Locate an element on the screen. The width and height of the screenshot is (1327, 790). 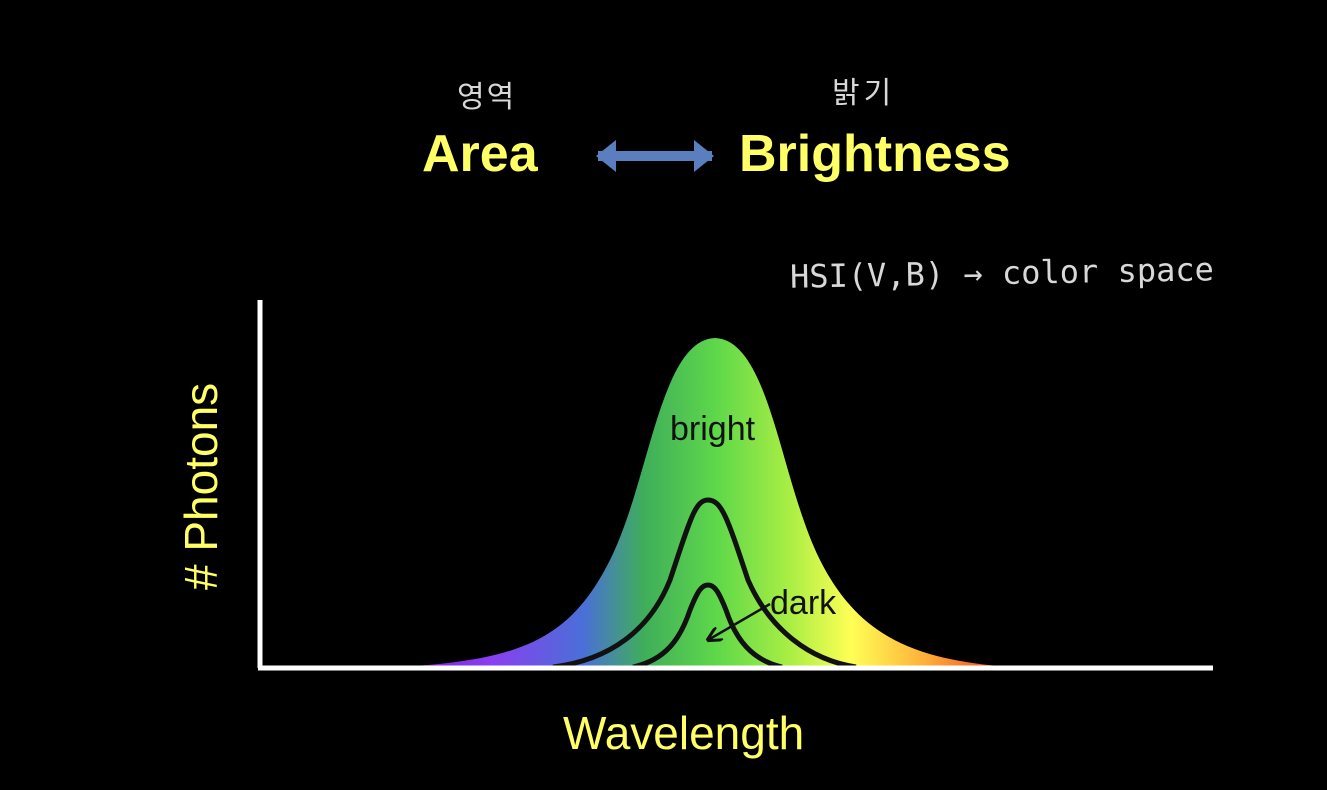
area-annotation: 영역 is located at coordinates (487, 97).